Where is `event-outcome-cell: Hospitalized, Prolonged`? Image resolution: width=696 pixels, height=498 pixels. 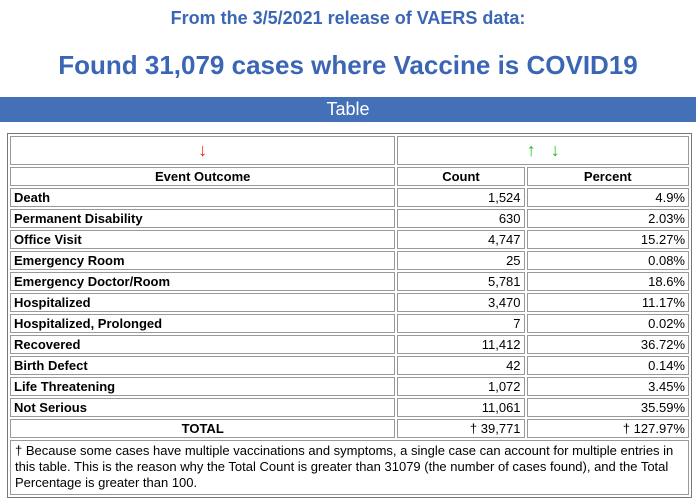 event-outcome-cell: Hospitalized, Prolonged is located at coordinates (203, 323).